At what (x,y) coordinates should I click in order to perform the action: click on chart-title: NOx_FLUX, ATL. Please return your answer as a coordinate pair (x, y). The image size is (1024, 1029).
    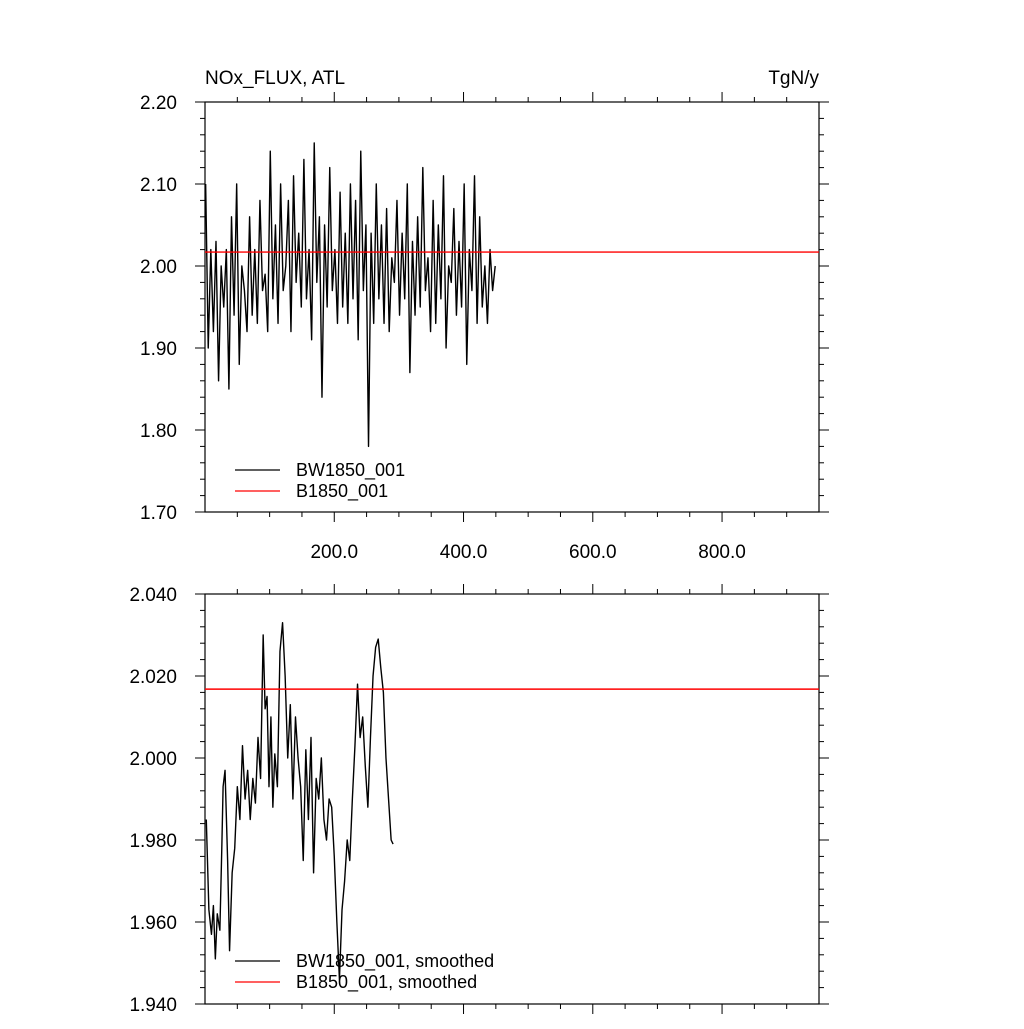
    Looking at the image, I should click on (275, 78).